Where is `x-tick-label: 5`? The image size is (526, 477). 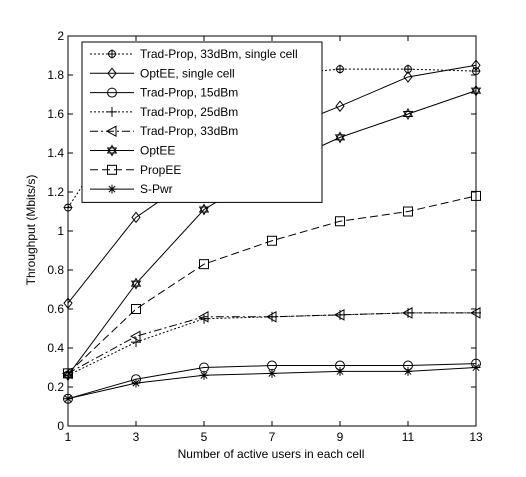
x-tick-label: 5 is located at coordinates (204, 437).